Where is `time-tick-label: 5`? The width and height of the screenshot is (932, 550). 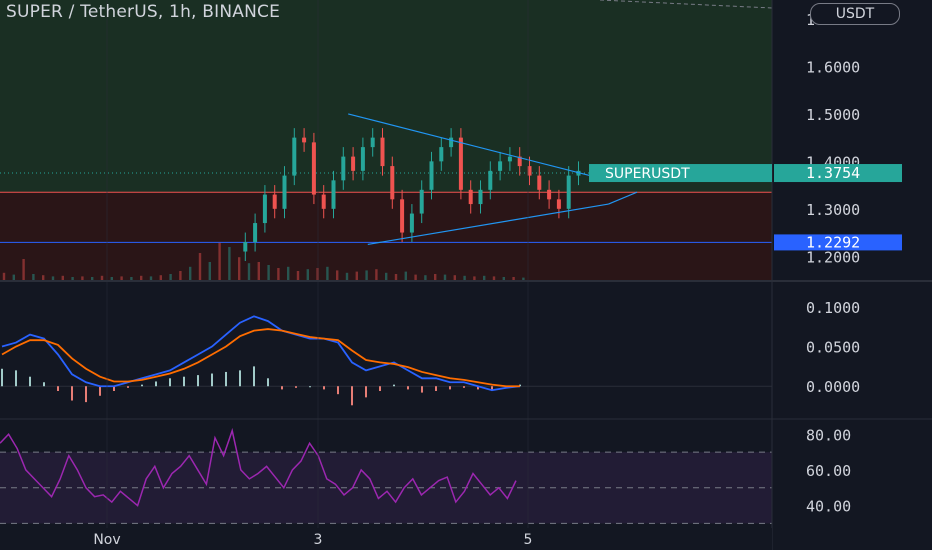
time-tick-label: 5 is located at coordinates (528, 540).